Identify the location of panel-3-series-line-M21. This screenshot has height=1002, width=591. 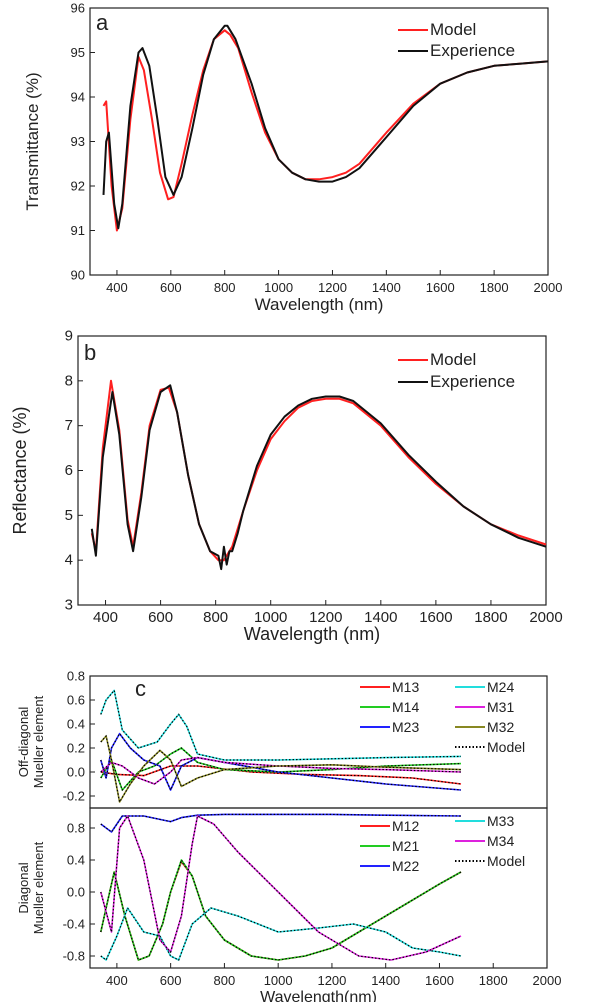
(281, 910).